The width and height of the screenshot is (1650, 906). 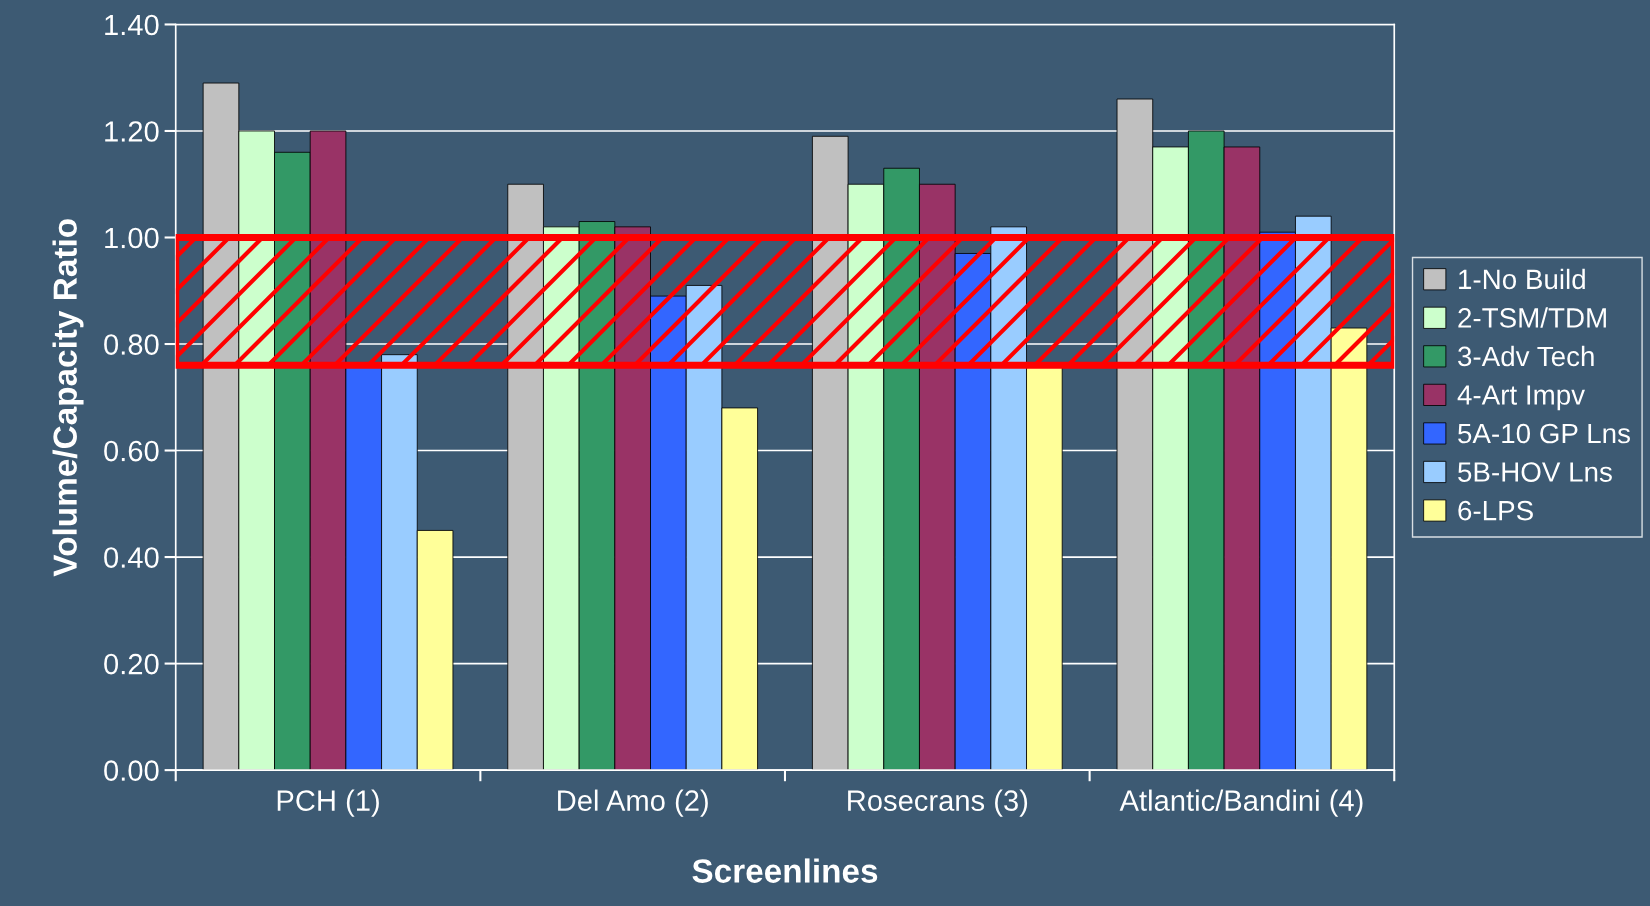 What do you see at coordinates (131, 451) in the screenshot?
I see `y-tick-label: 0.60` at bounding box center [131, 451].